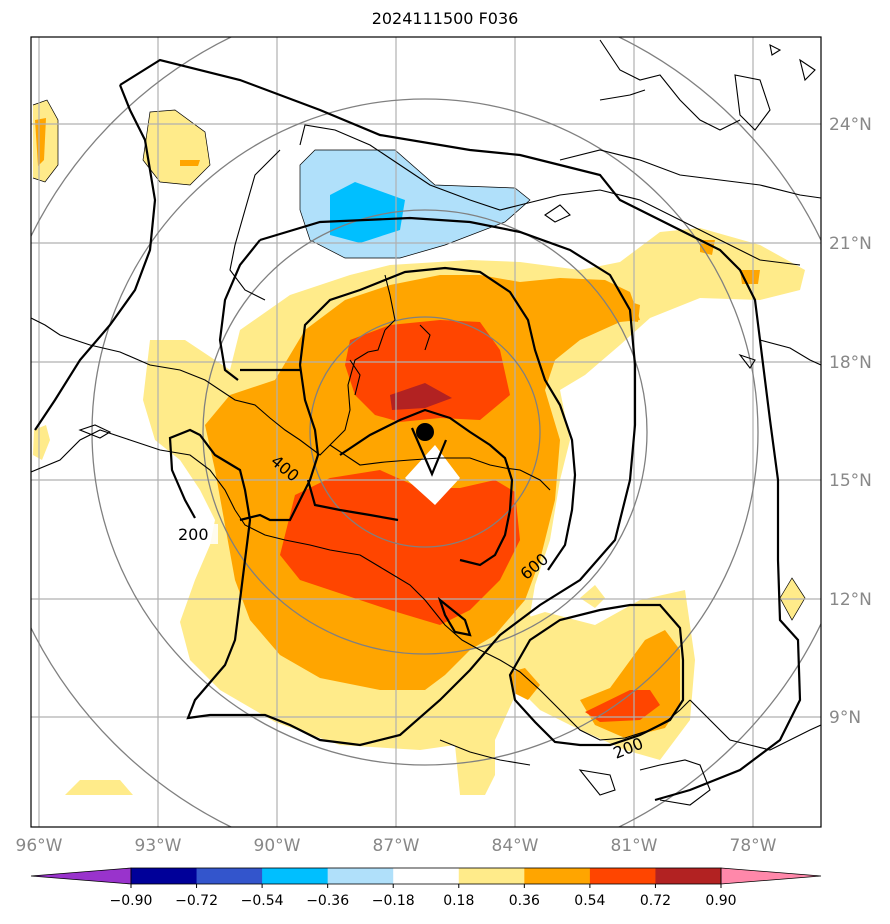 The height and width of the screenshot is (924, 890). I want to click on lon-tick-label: 90°W, so click(277, 846).